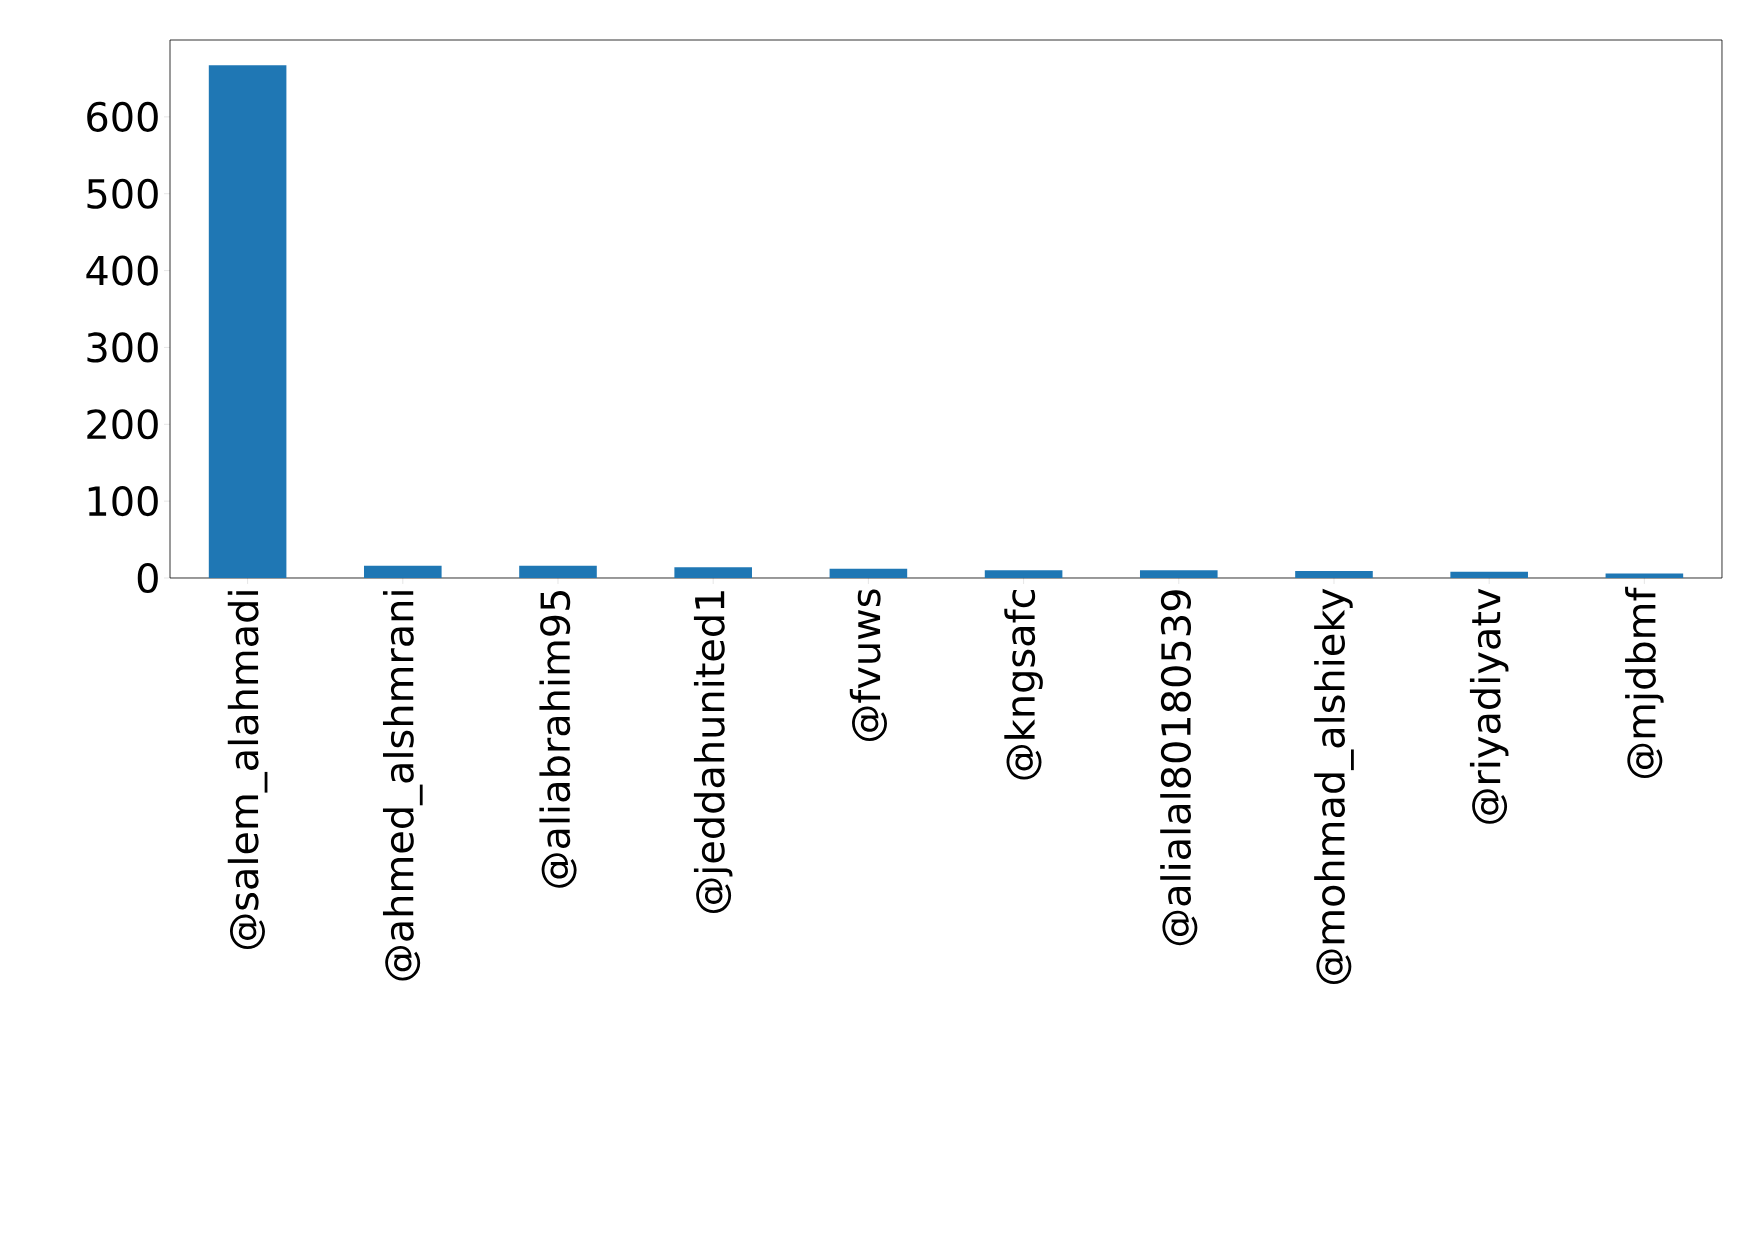 Image resolution: width=1759 pixels, height=1253 pixels. What do you see at coordinates (1644, 682) in the screenshot?
I see `x-tick-label: @mjdbmf` at bounding box center [1644, 682].